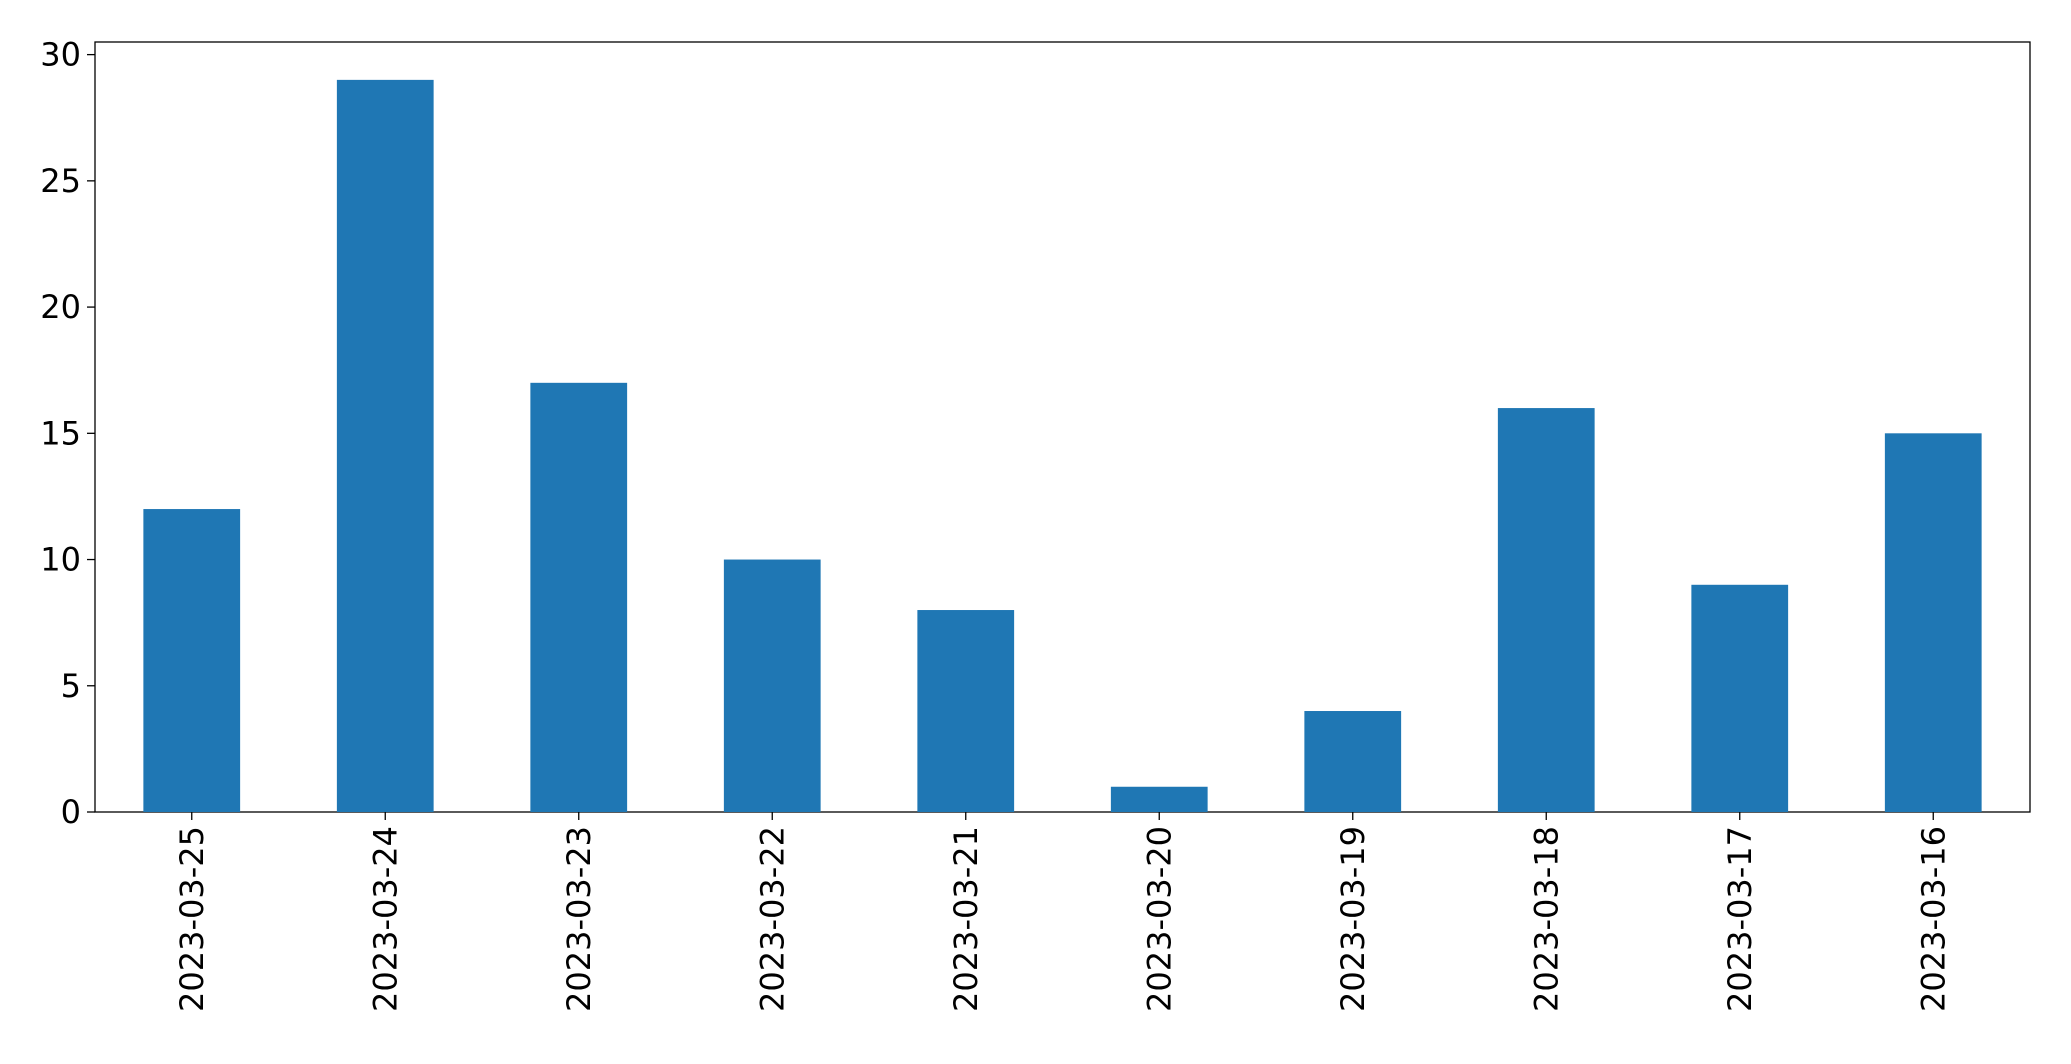 The width and height of the screenshot is (2071, 1064). Describe the element at coordinates (1159, 919) in the screenshot. I see `x-tick-label: 2023-03-20` at that location.